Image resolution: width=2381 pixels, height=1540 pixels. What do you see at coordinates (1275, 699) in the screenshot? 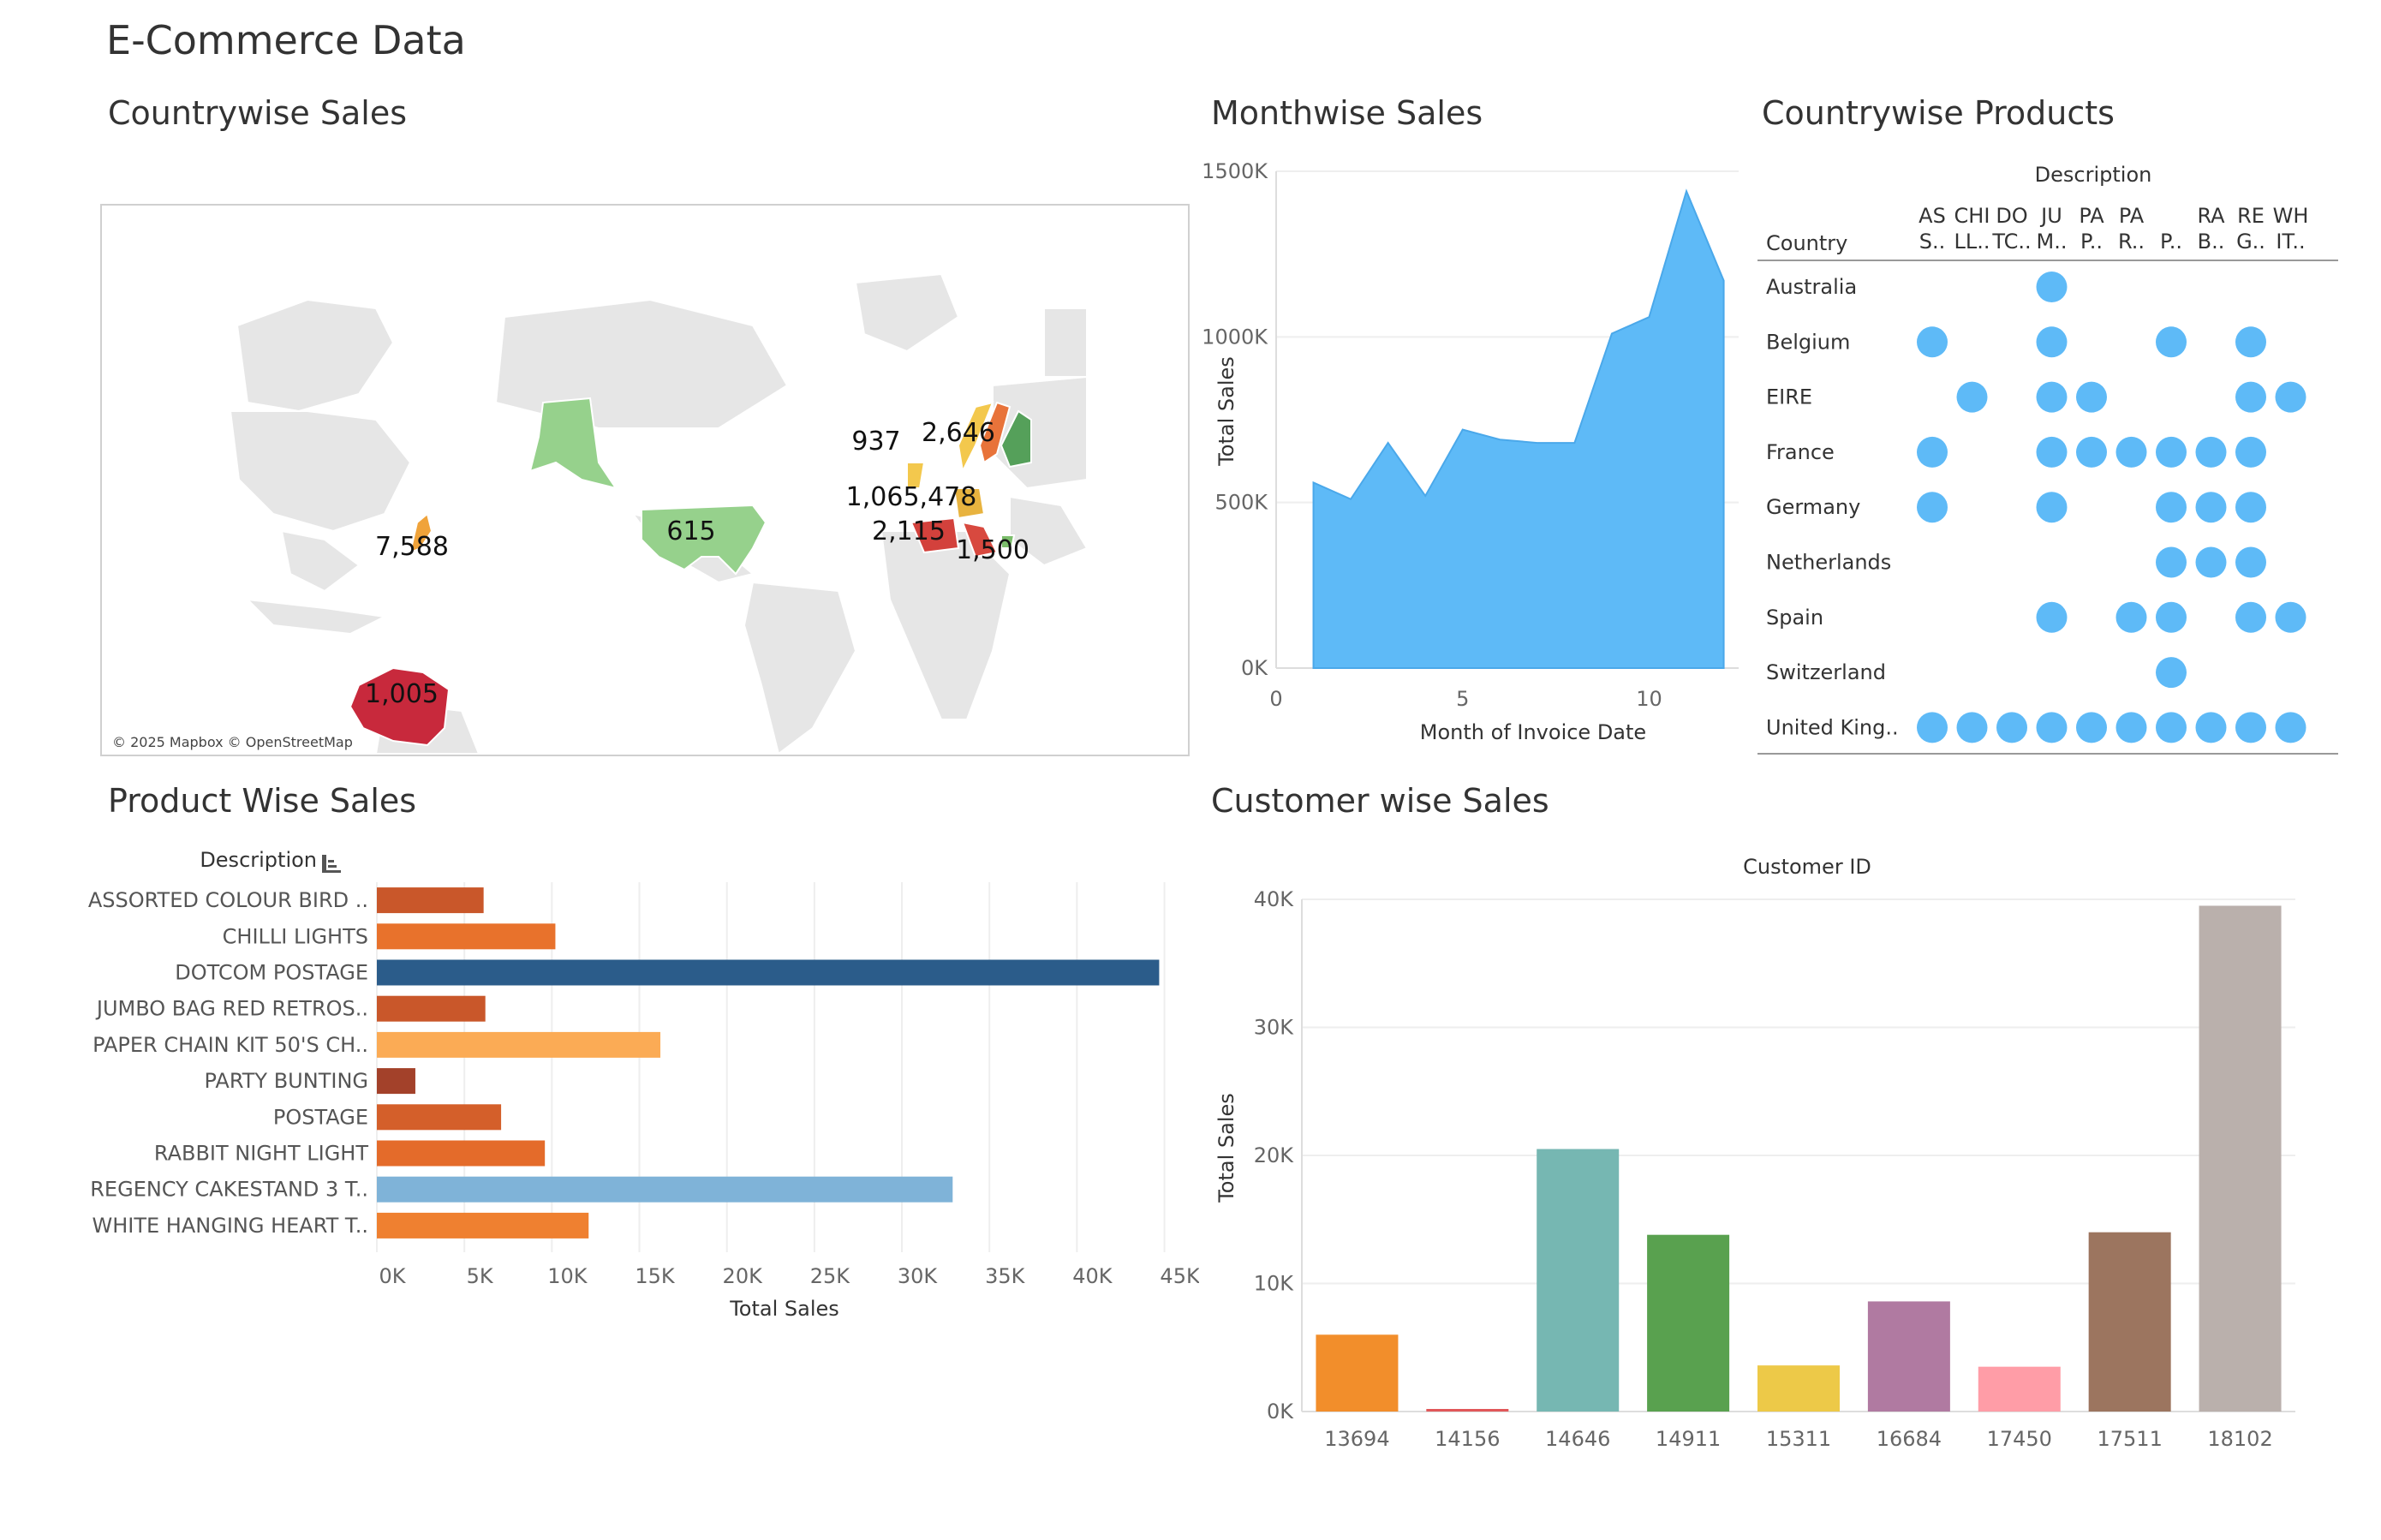
I see `monthwise-xtick: 0` at bounding box center [1275, 699].